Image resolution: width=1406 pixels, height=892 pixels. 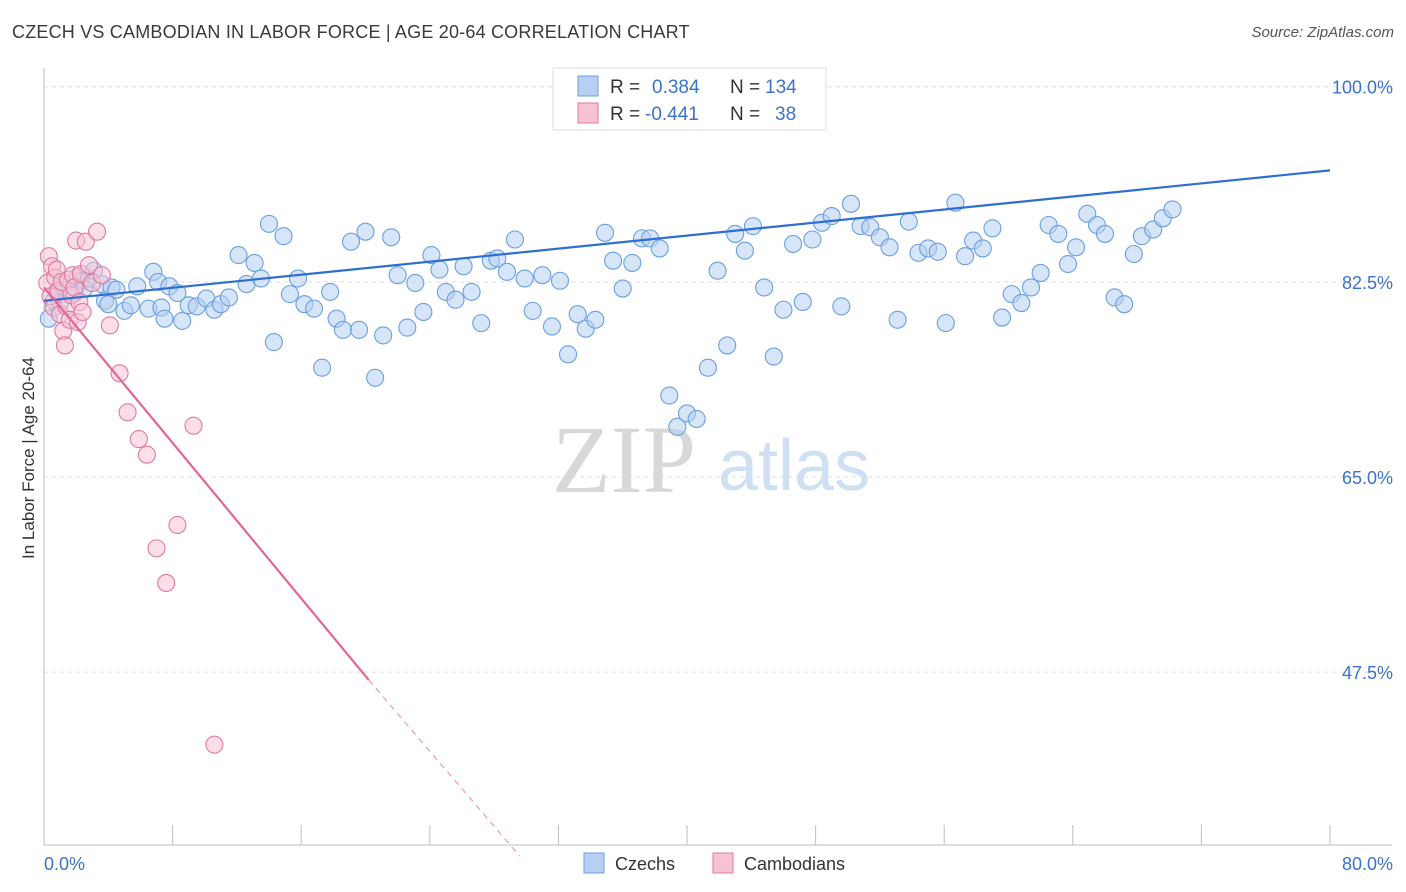 I want to click on cambodian-trend-extension, so click(x=444, y=768).